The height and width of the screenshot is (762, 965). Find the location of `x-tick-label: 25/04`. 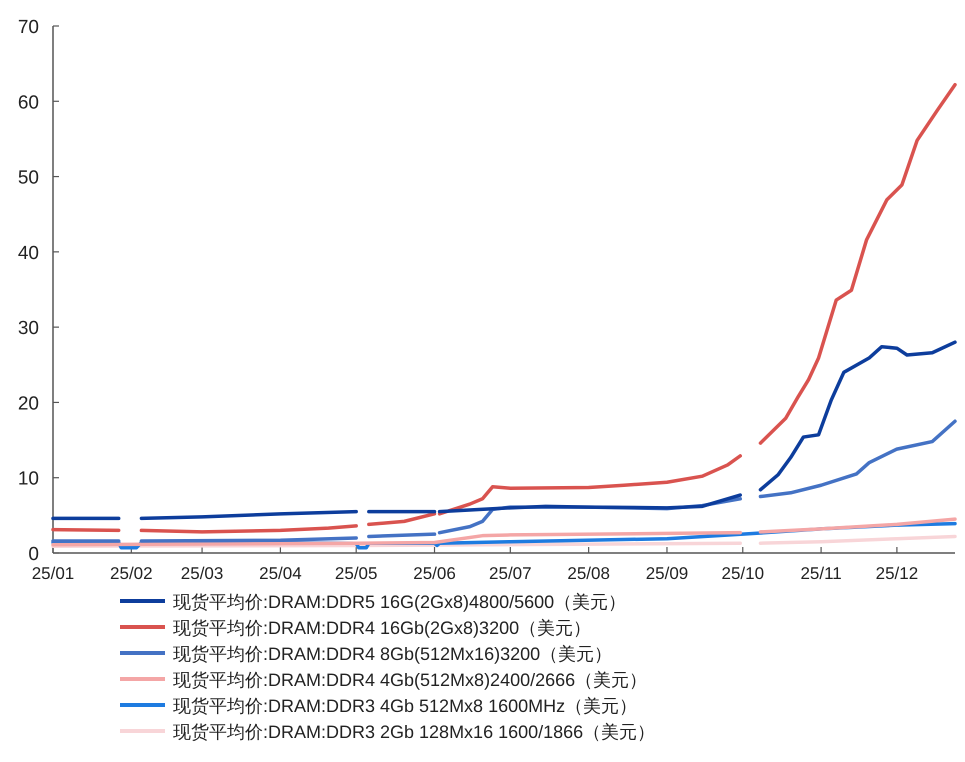

x-tick-label: 25/04 is located at coordinates (280, 573).